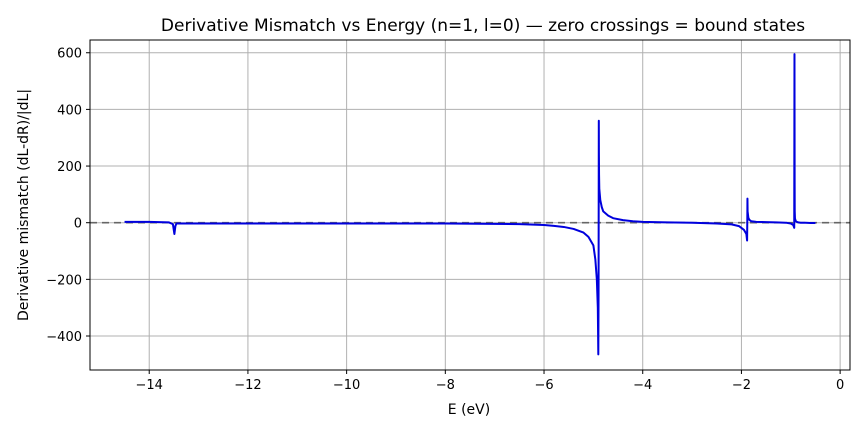  Describe the element at coordinates (445, 385) in the screenshot. I see `x-tick-label: −8` at that location.